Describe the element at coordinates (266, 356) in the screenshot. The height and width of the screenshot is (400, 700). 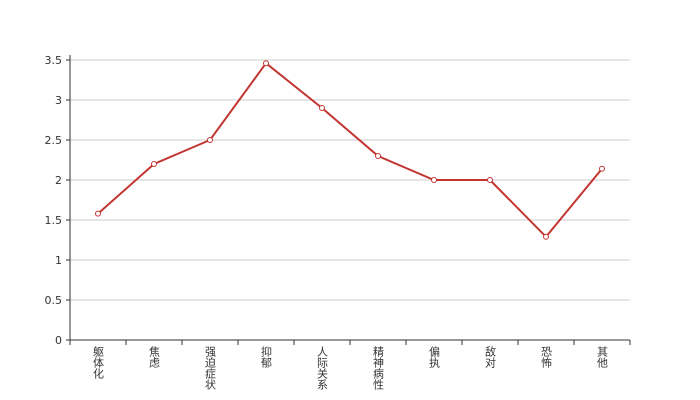
I see `x-tick-label: 抑郁` at that location.